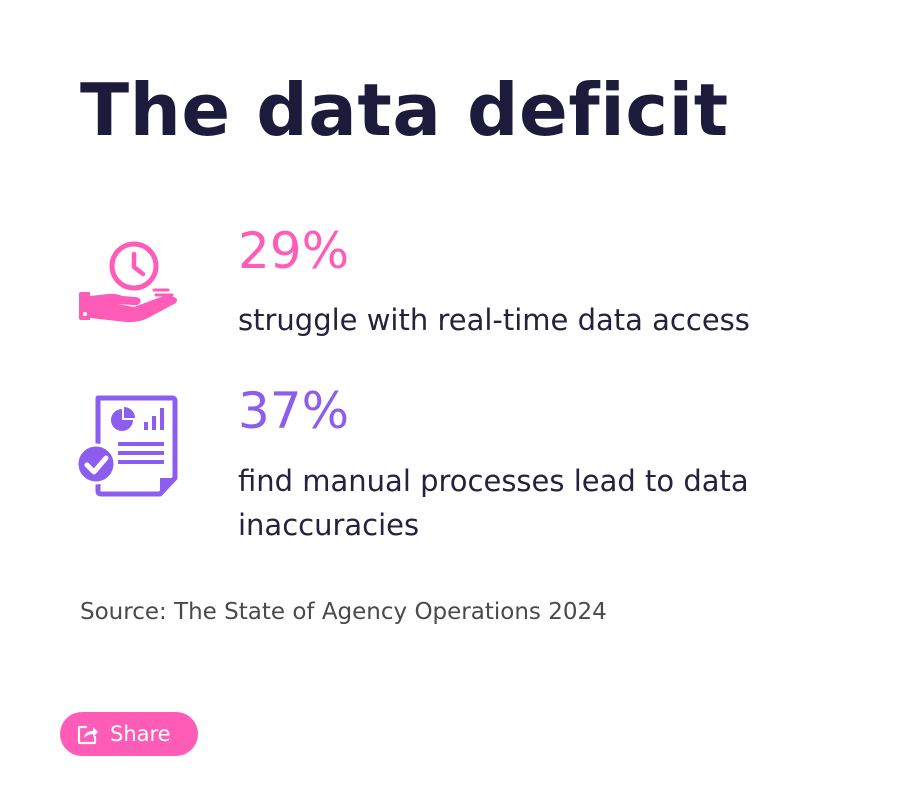 The height and width of the screenshot is (794, 912). What do you see at coordinates (129, 287) in the screenshot?
I see `hand-clock-icon` at bounding box center [129, 287].